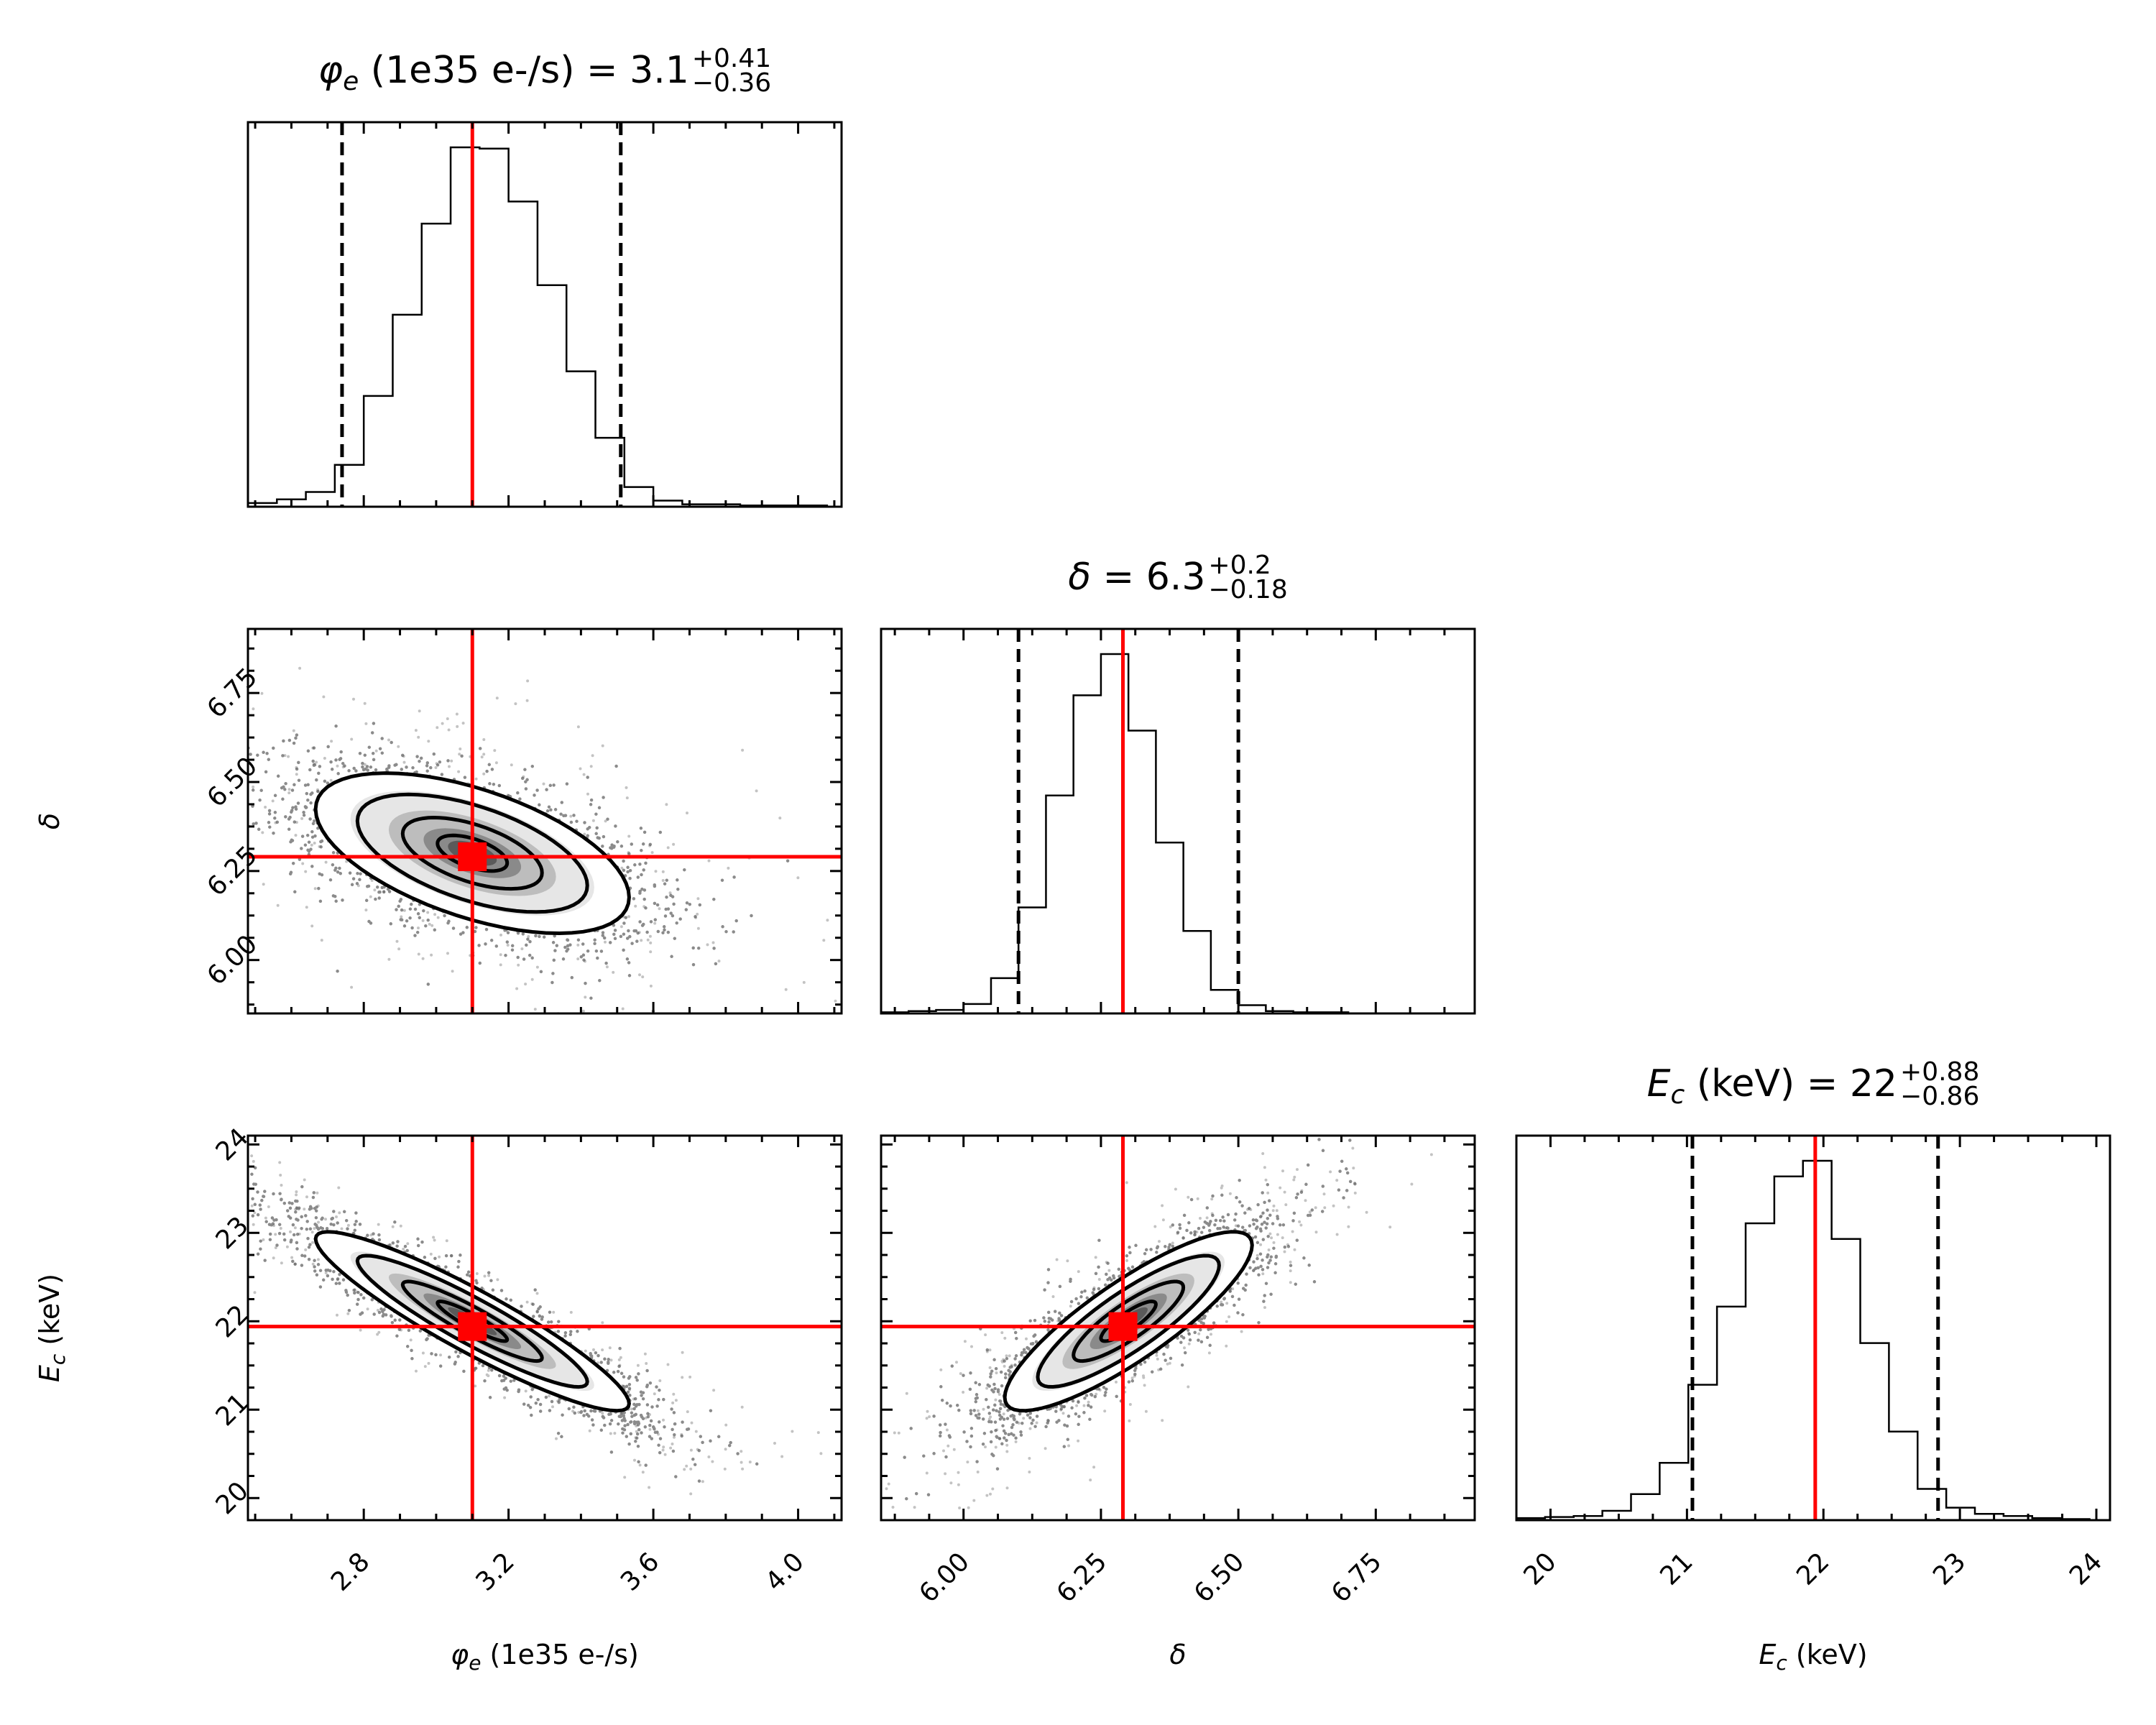 The image size is (2156, 1725). What do you see at coordinates (1659, 1083) in the screenshot?
I see `title-symbol: E` at bounding box center [1659, 1083].